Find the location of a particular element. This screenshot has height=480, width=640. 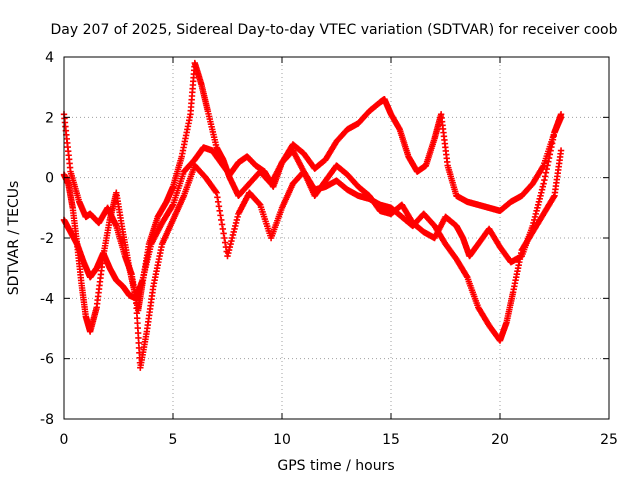

x-tick-label: 5 is located at coordinates (173, 440).